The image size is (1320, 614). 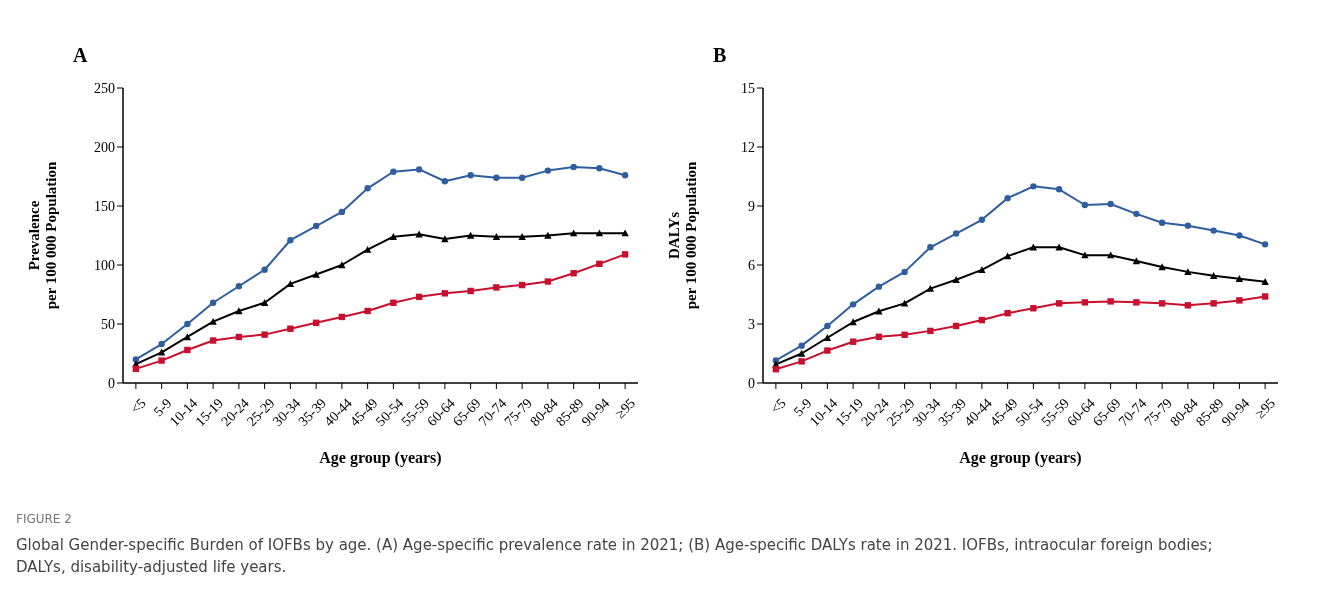 What do you see at coordinates (748, 147) in the screenshot?
I see `y-tick-label: 12` at bounding box center [748, 147].